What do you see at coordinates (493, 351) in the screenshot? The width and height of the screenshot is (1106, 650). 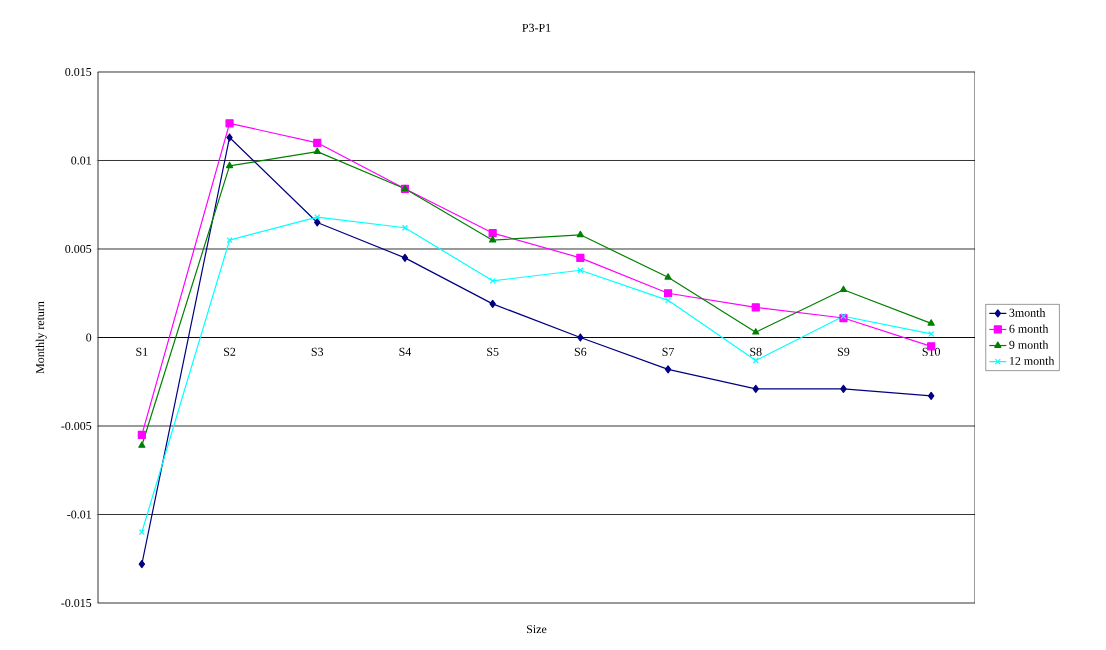 I see `x-tick-label: S5` at bounding box center [493, 351].